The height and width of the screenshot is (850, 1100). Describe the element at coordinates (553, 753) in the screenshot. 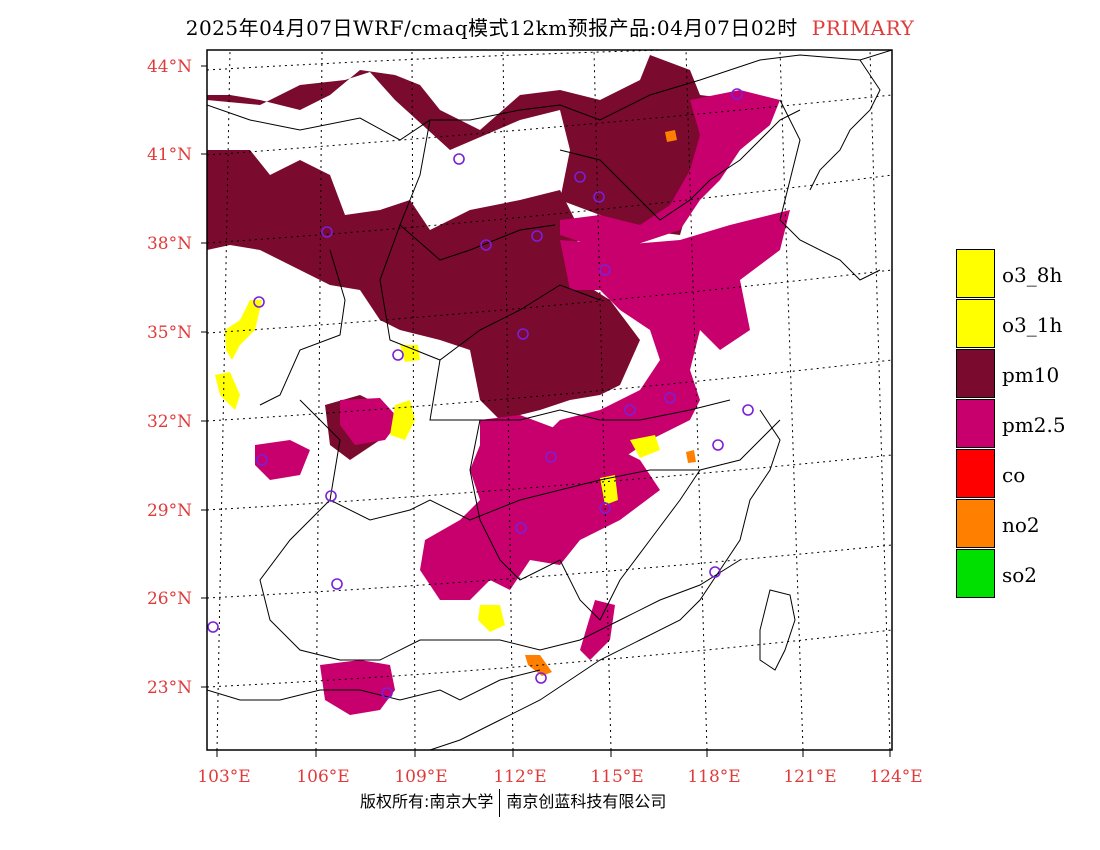

I see `lon-ticks` at that location.